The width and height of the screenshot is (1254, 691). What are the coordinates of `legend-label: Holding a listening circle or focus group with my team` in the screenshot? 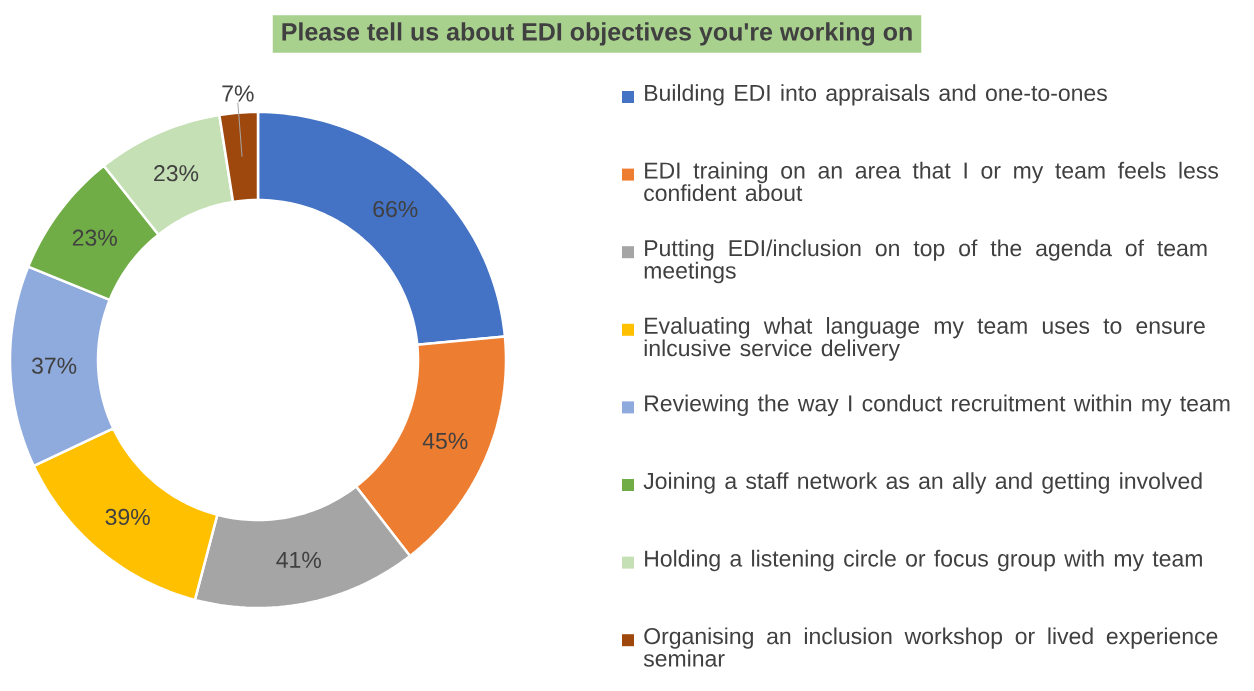 It's located at (923, 560).